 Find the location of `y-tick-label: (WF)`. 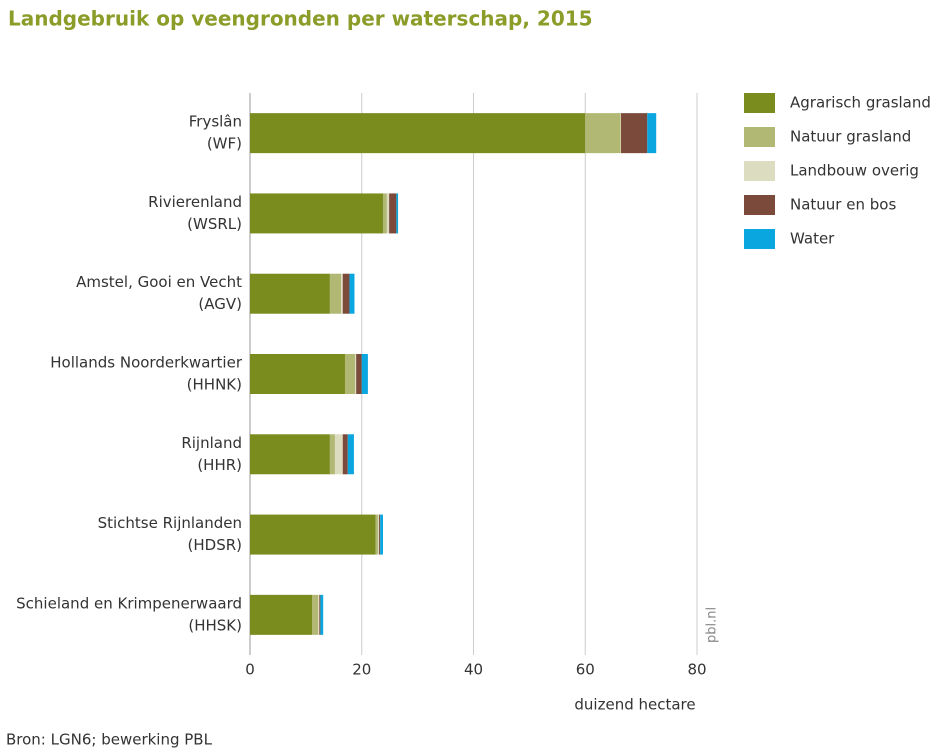

y-tick-label: (WF) is located at coordinates (224, 144).